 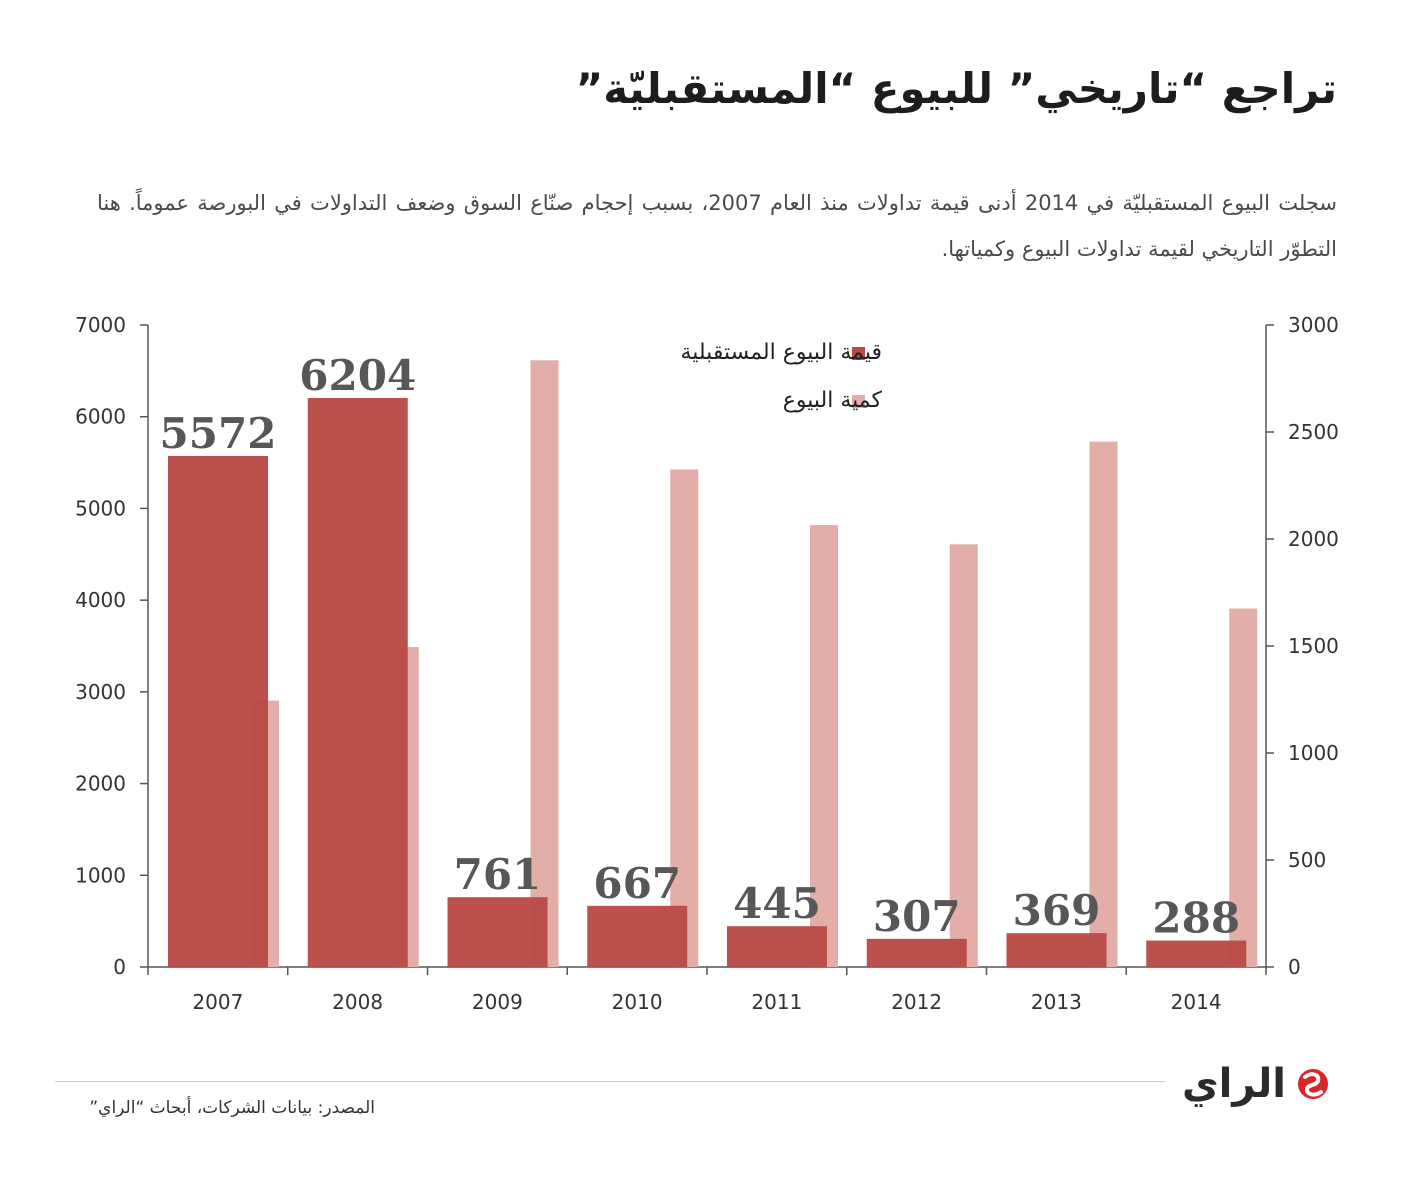 I want to click on chart-title: تراجع “تاريخي” للبيوع “المستقبليّة”, so click(x=956, y=88).